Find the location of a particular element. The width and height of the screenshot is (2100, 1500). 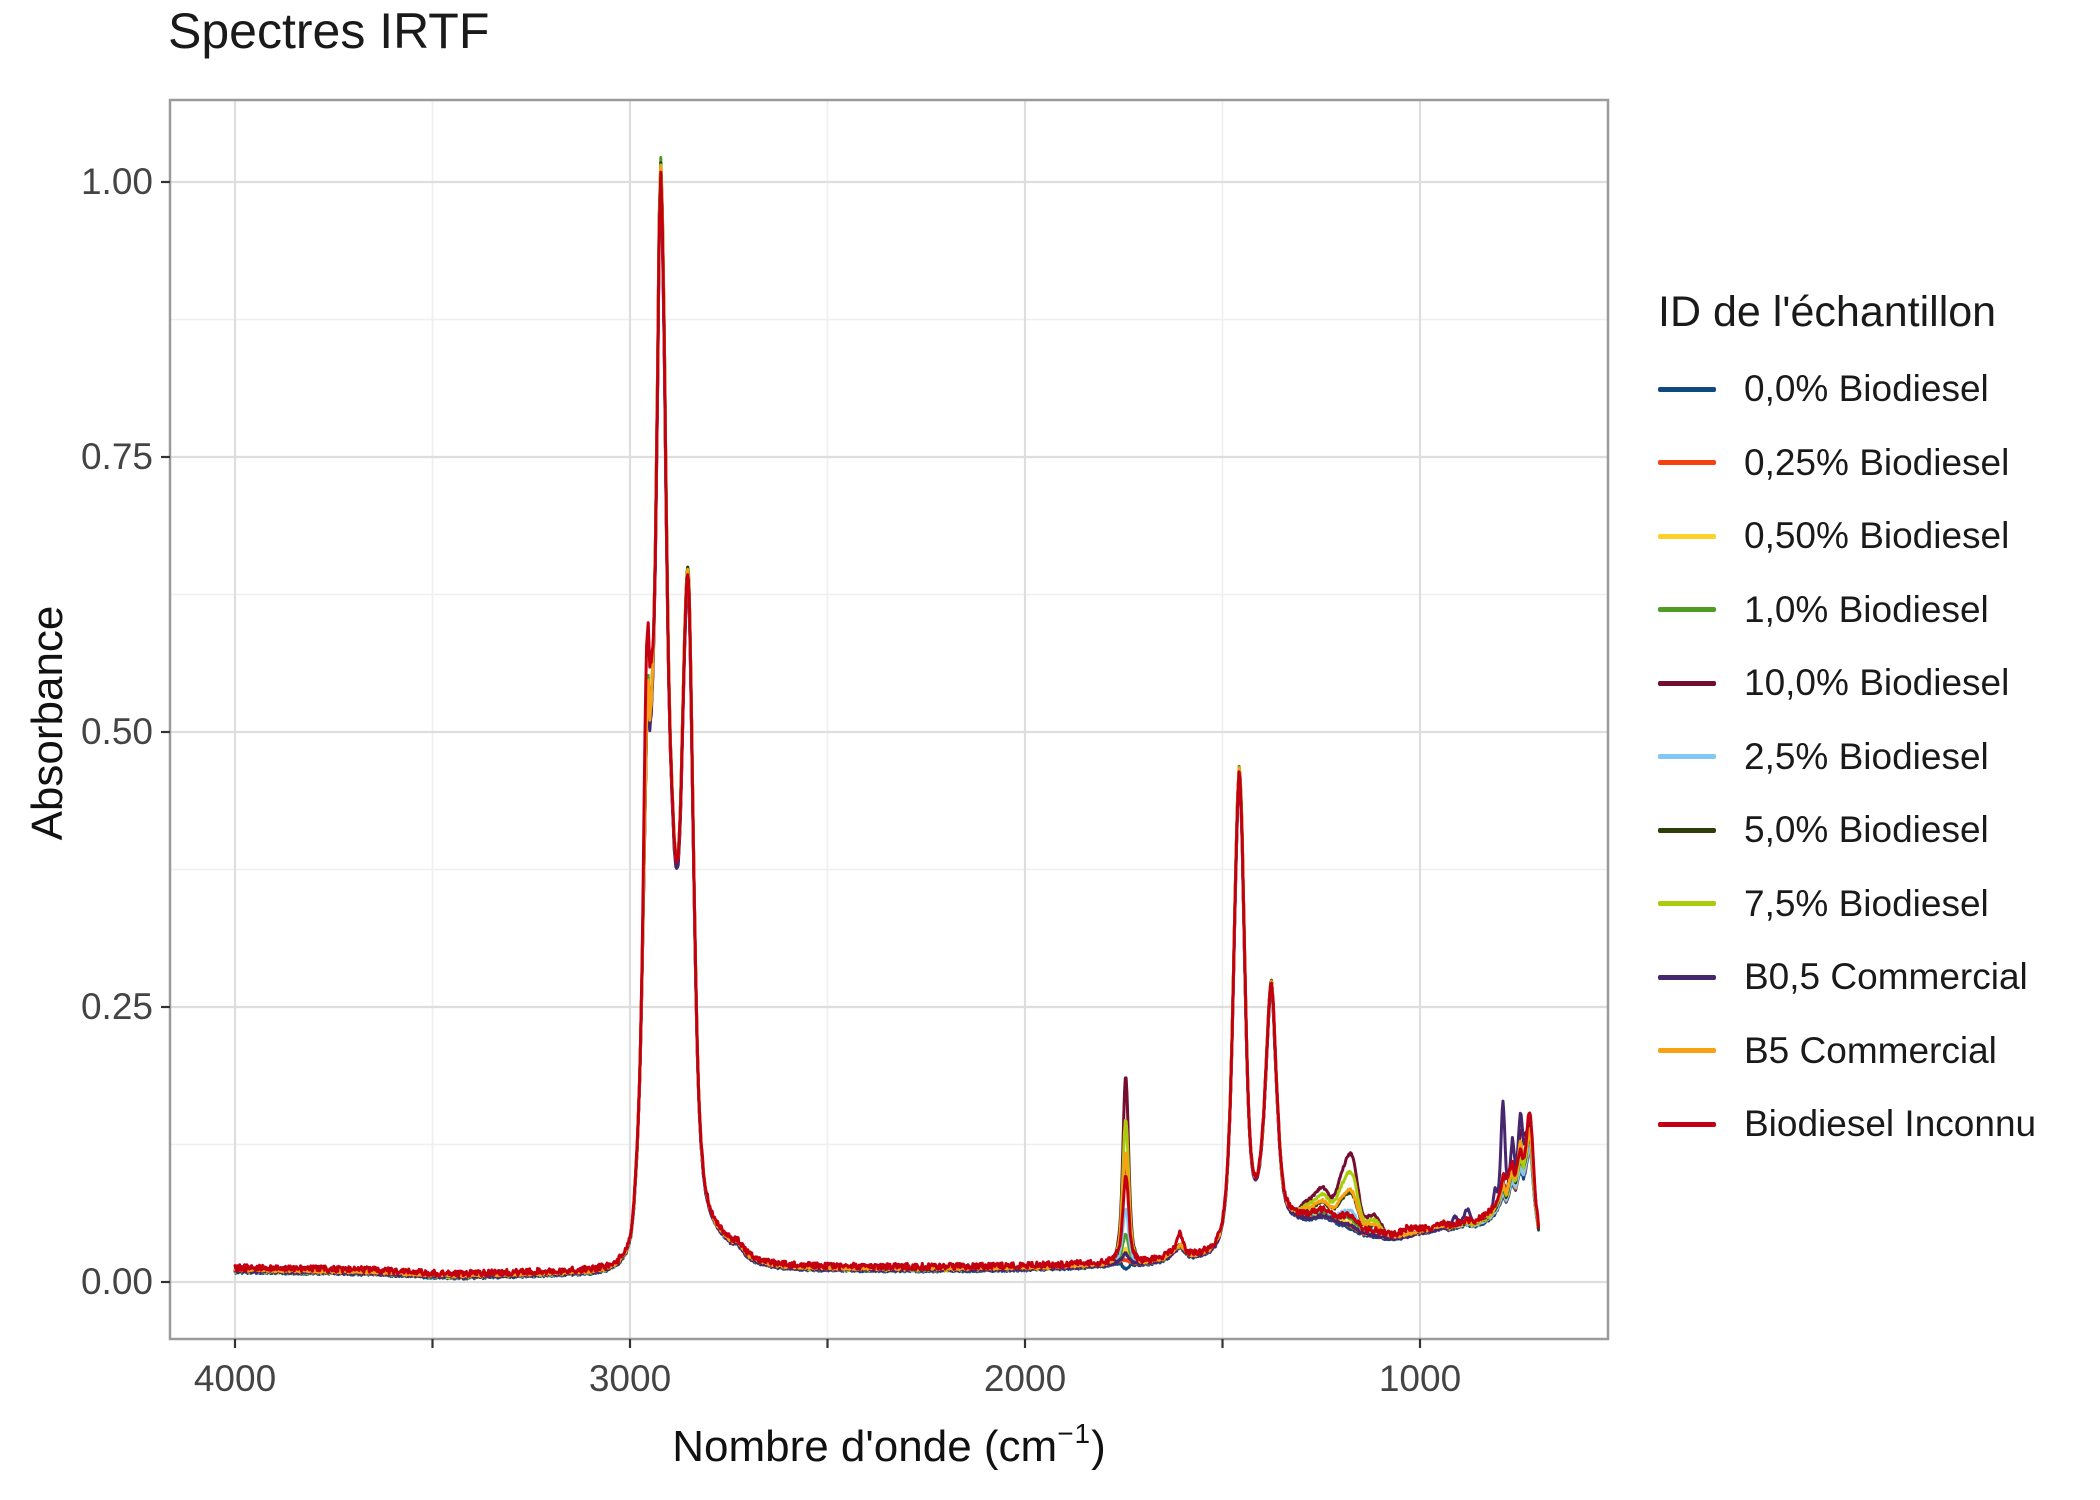

legend-item: 10,0% Biodiesel is located at coordinates (1833, 683).